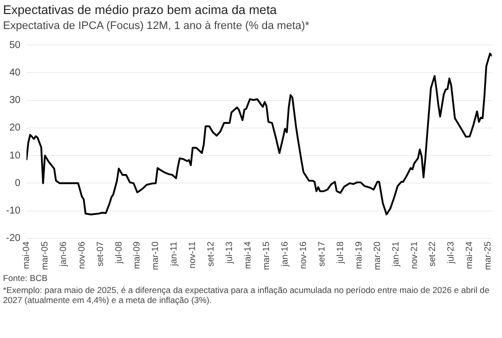 The height and width of the screenshot is (338, 502). I want to click on chart-subtitle: Expectativa de IPCA (Focus) 12M, 1 ano à frente (% da meta)*, so click(156, 26).